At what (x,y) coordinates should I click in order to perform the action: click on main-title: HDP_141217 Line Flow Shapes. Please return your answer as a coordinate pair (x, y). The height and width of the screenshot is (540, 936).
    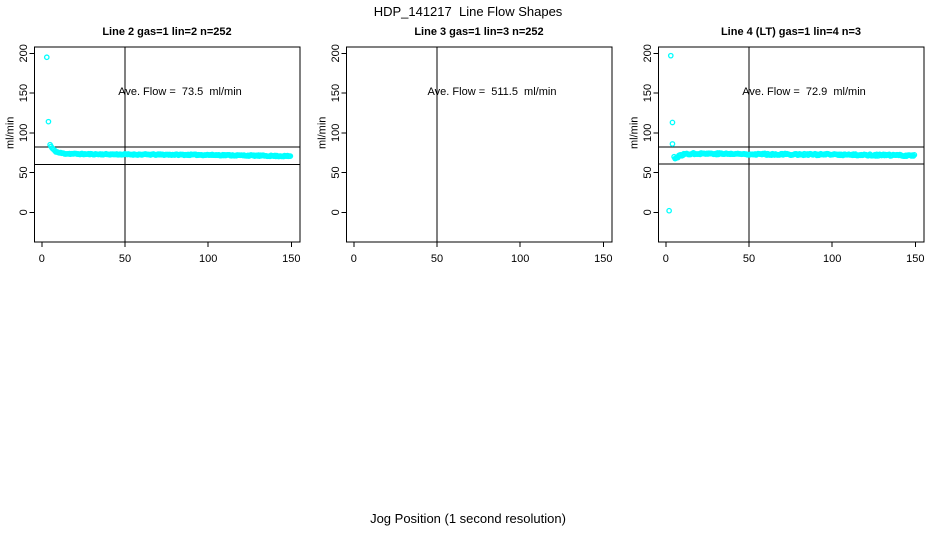
    Looking at the image, I should click on (468, 11).